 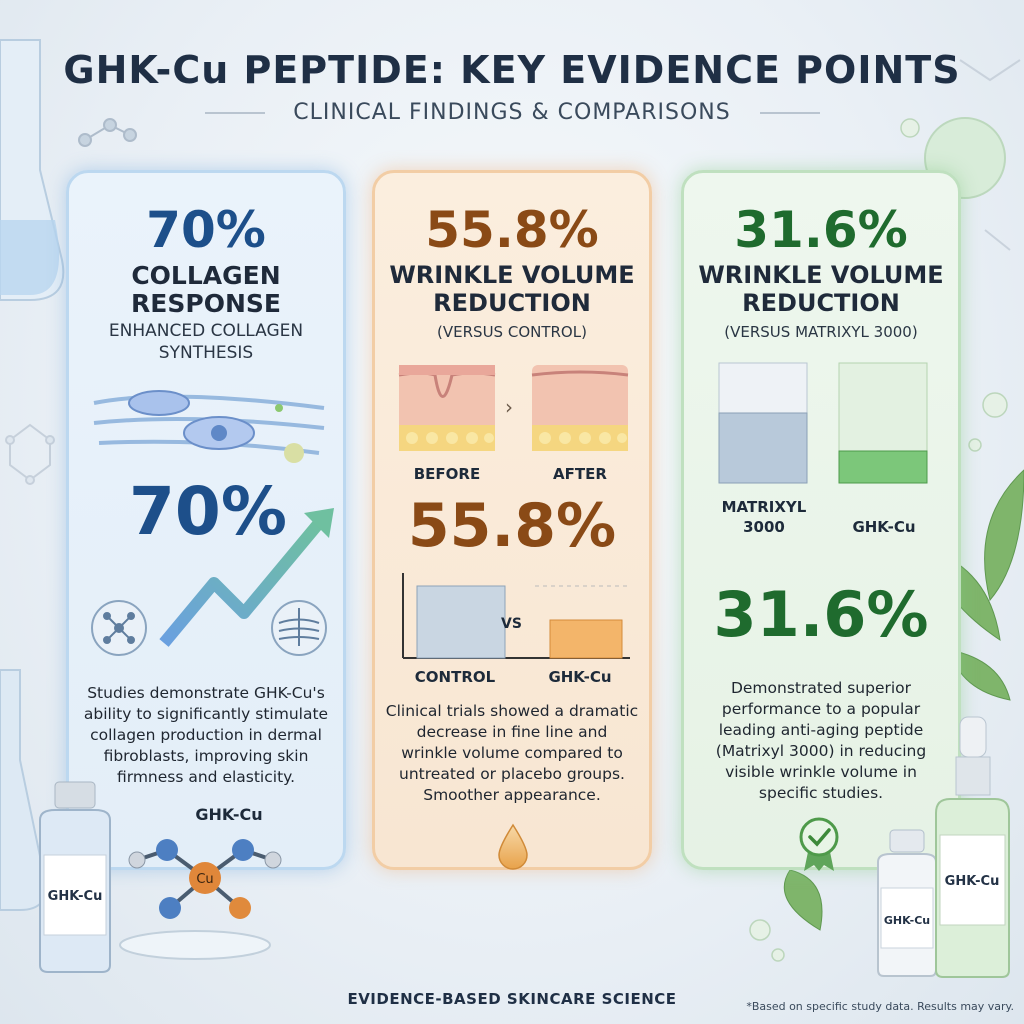 I want to click on after-label: AFTER, so click(x=580, y=474).